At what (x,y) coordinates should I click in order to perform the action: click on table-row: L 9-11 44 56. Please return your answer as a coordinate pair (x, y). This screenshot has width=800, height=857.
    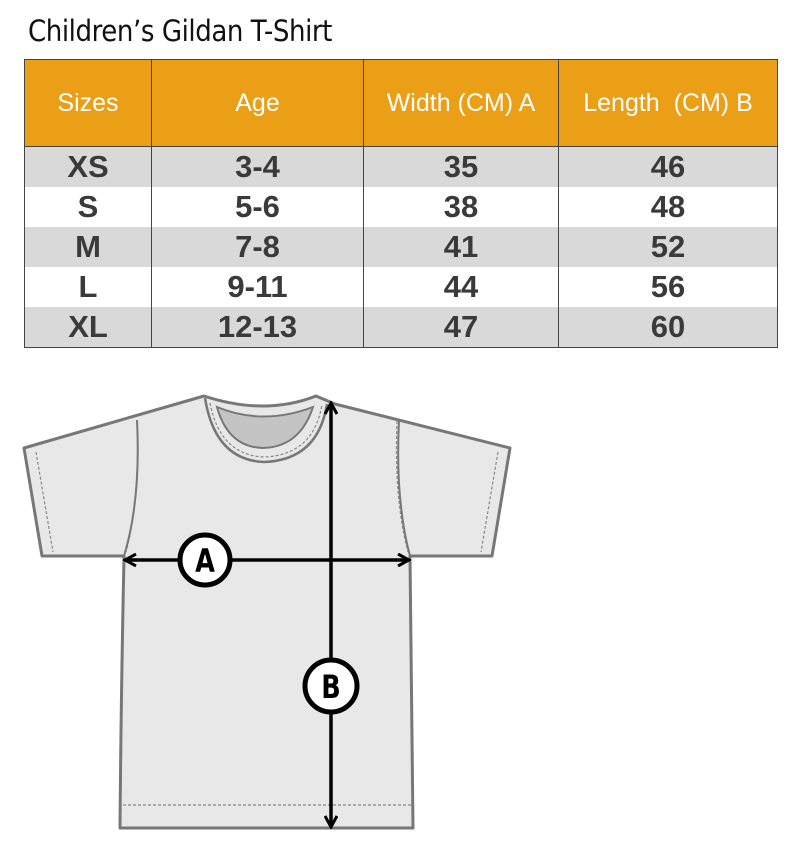
    Looking at the image, I should click on (401, 287).